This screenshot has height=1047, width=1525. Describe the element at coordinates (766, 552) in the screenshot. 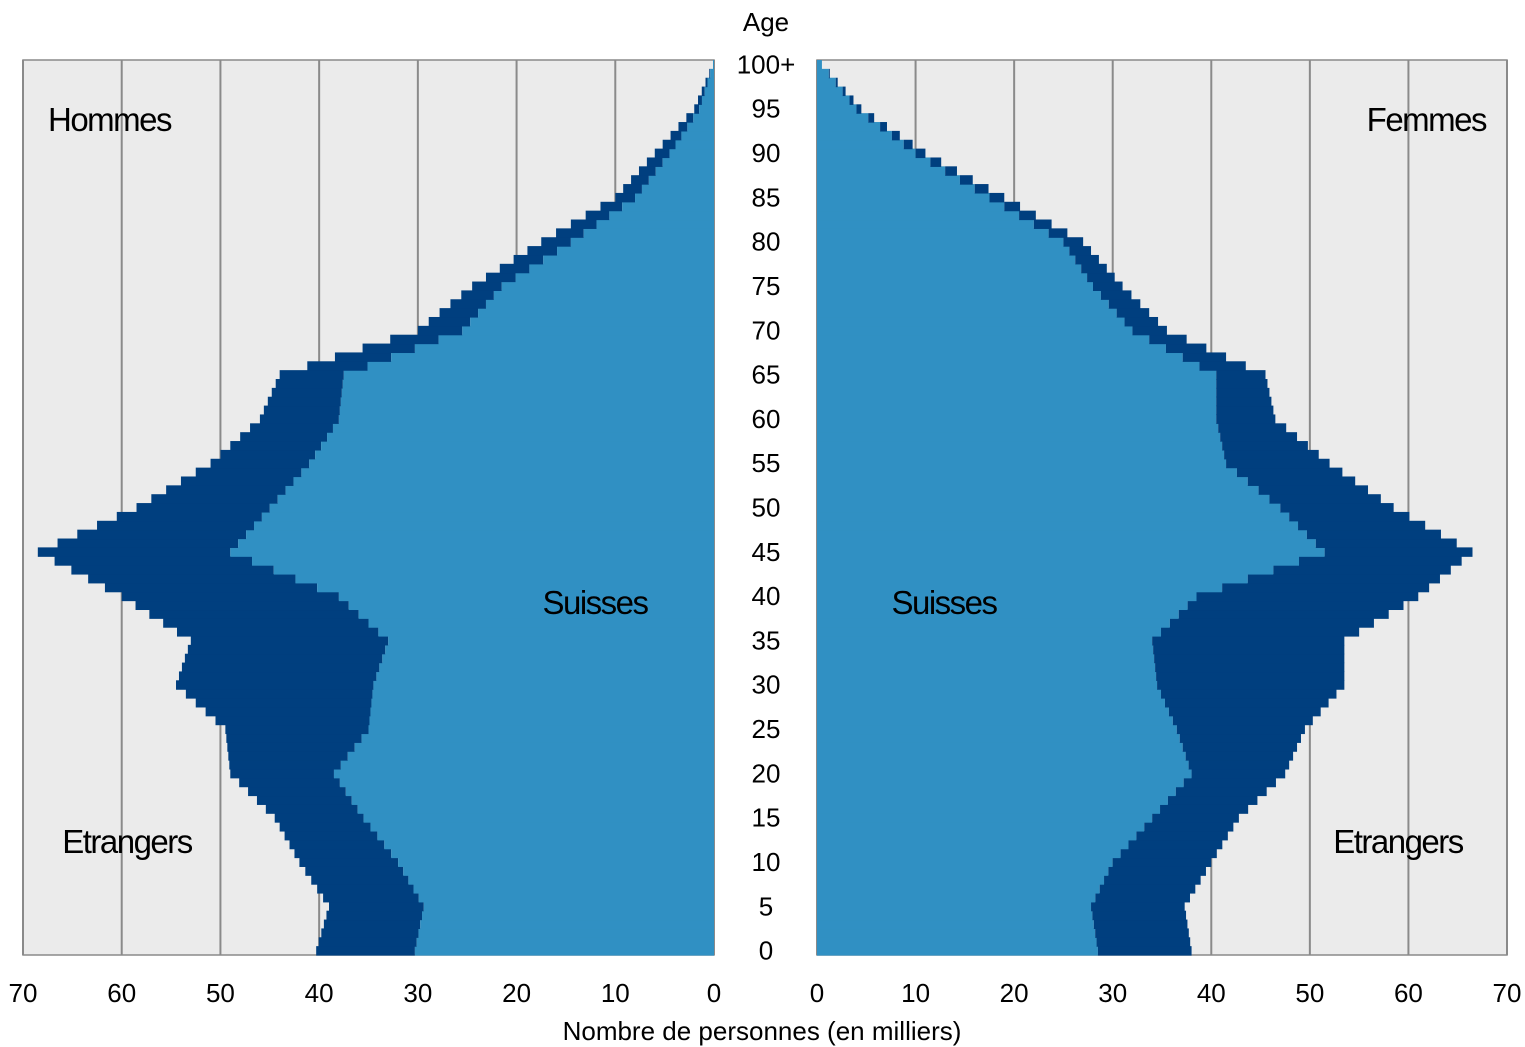

I see `age-tick-label: 45` at that location.